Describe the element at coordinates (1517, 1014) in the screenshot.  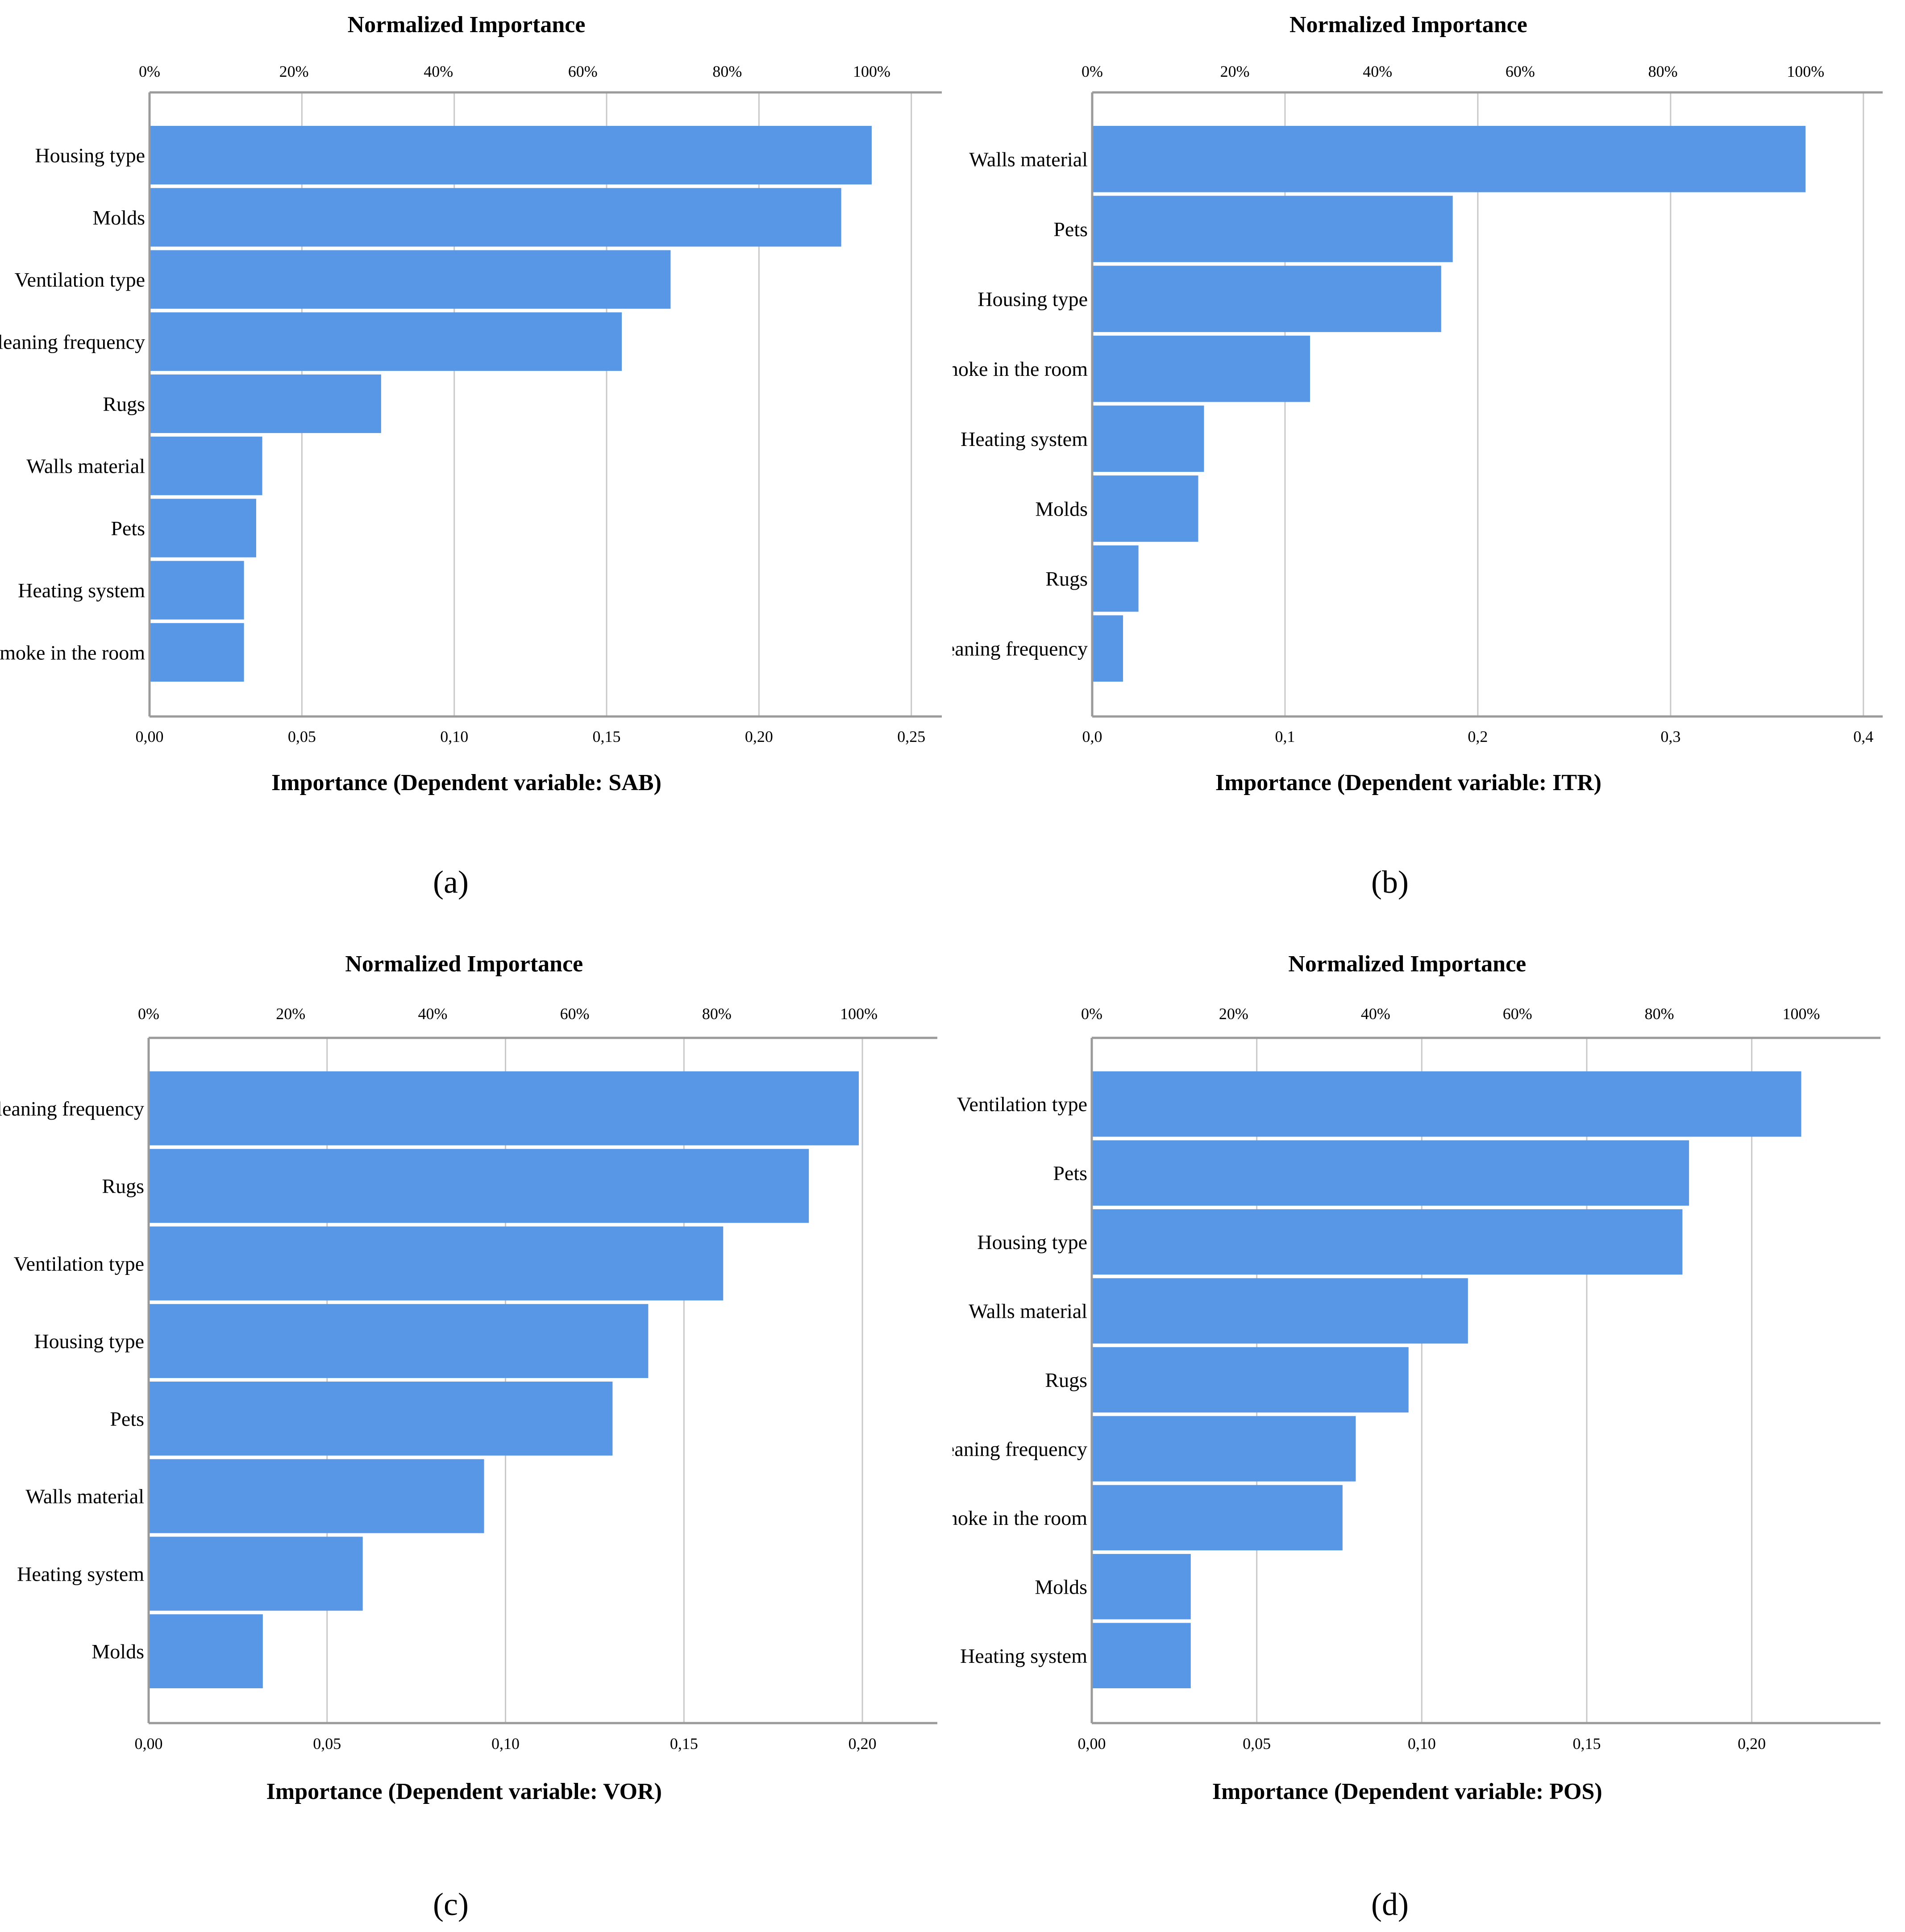
I see `top-tick-label: 60%` at that location.